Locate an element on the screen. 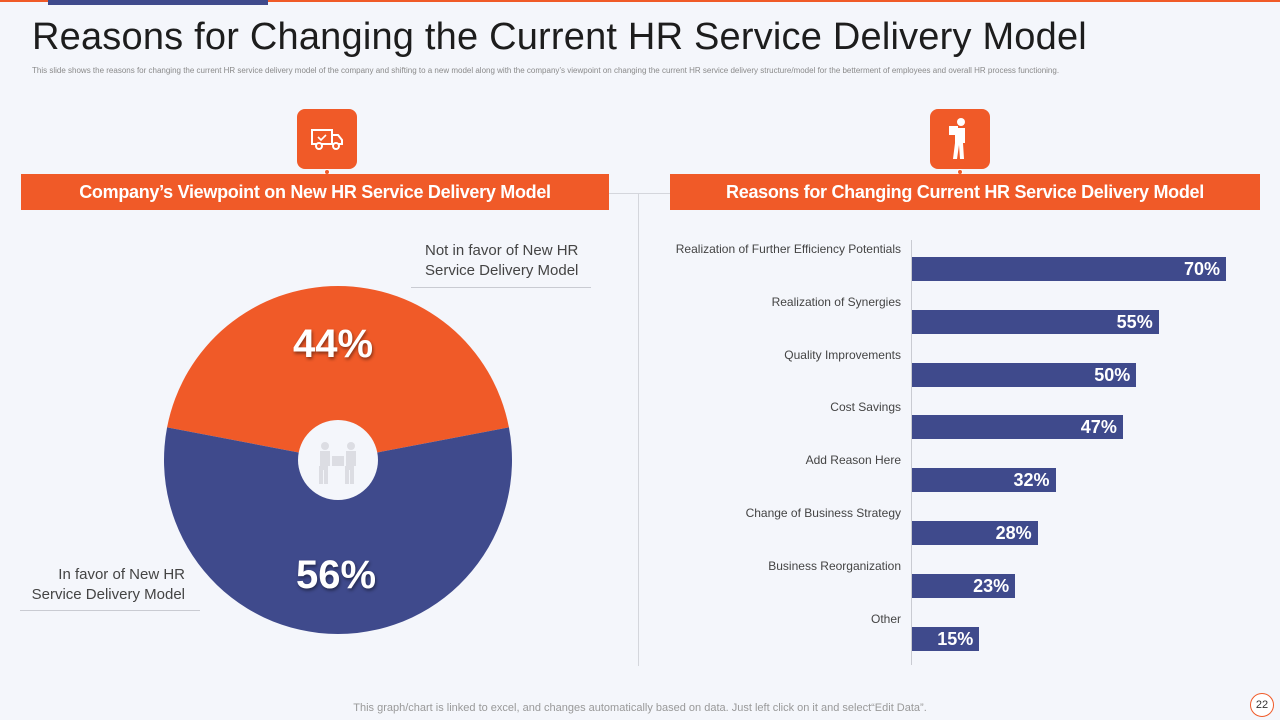 This screenshot has height=720, width=1280. legend-line: Not in favor of New HR is located at coordinates (502, 250).